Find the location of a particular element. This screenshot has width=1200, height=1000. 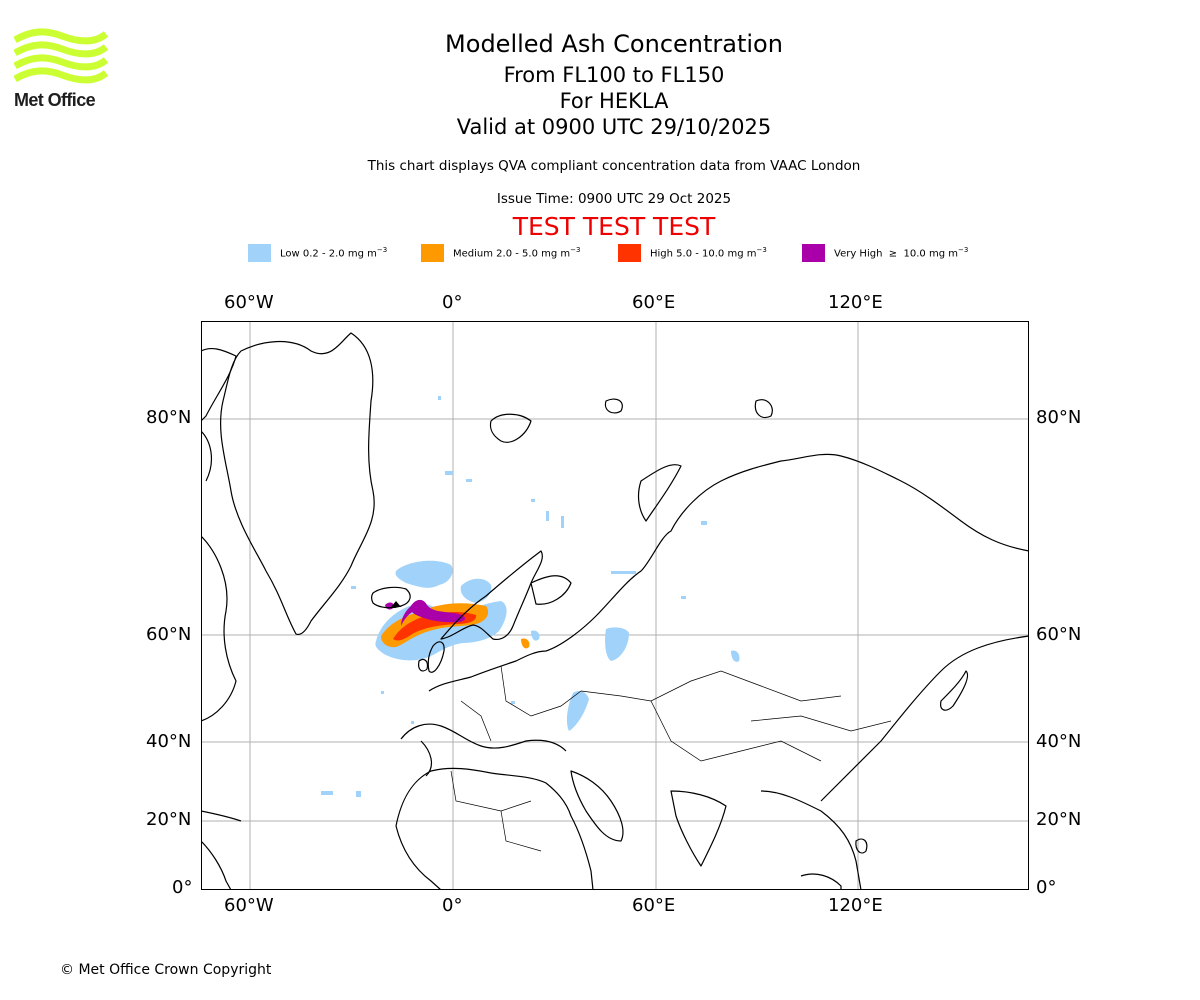

lon-tick-top-60w: 60°W is located at coordinates (249, 302).